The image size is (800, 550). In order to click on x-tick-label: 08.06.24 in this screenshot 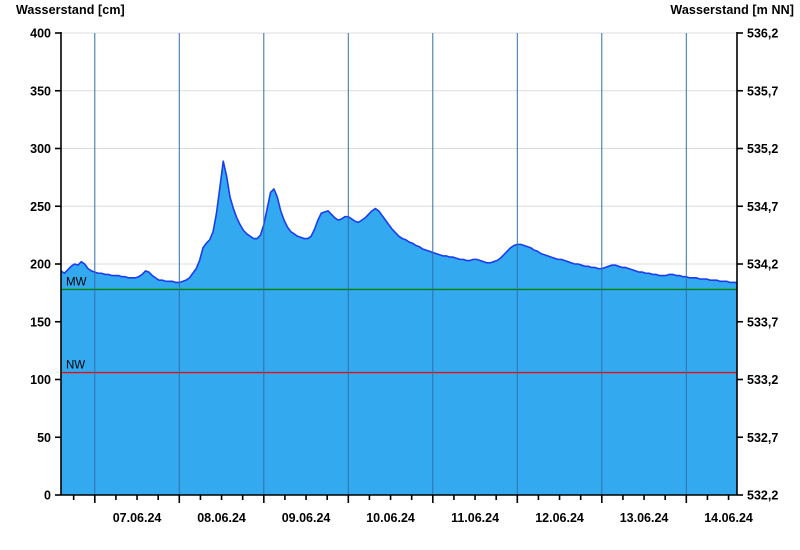, I will do `click(221, 518)`.